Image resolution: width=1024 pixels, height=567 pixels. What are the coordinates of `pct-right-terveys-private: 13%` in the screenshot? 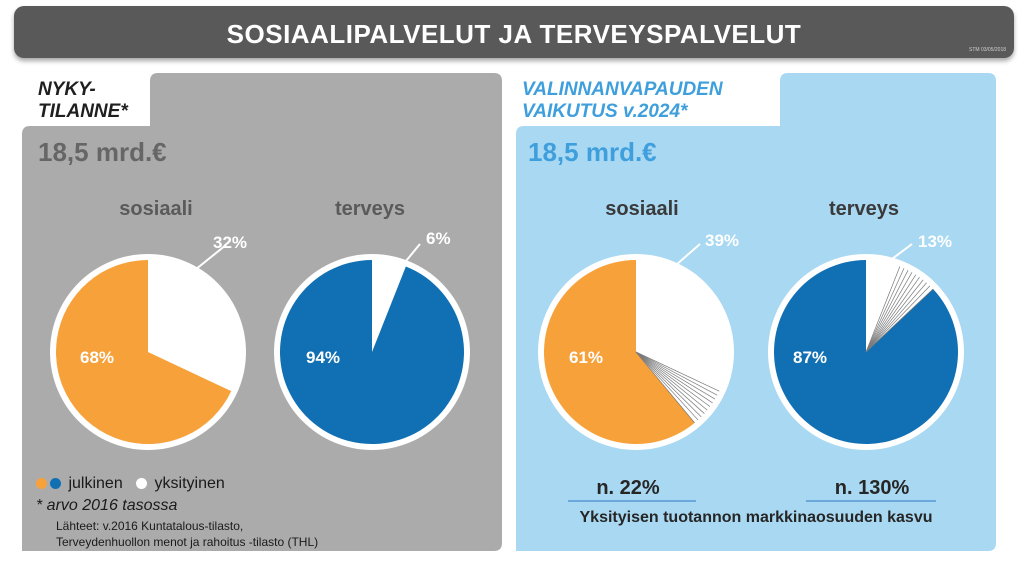 It's located at (935, 241).